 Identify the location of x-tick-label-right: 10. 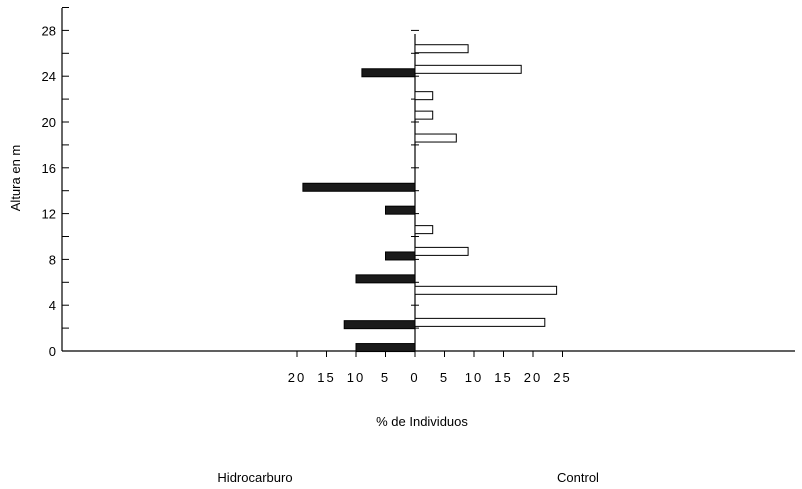
(474, 377).